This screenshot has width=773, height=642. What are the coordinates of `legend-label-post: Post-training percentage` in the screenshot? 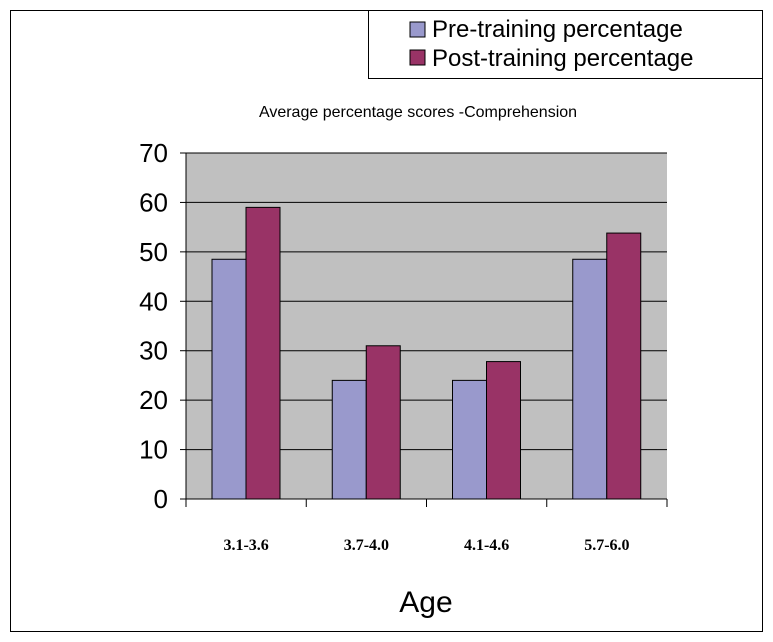 It's located at (563, 58).